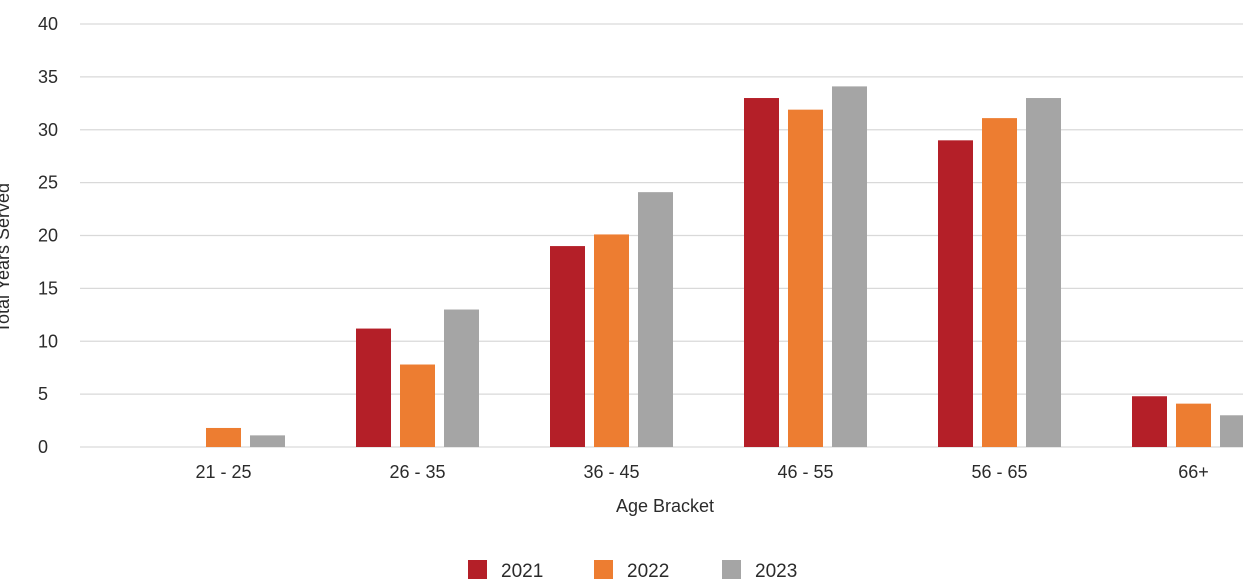  Describe the element at coordinates (805, 472) in the screenshot. I see `x-tick-label: 46 - 55` at that location.